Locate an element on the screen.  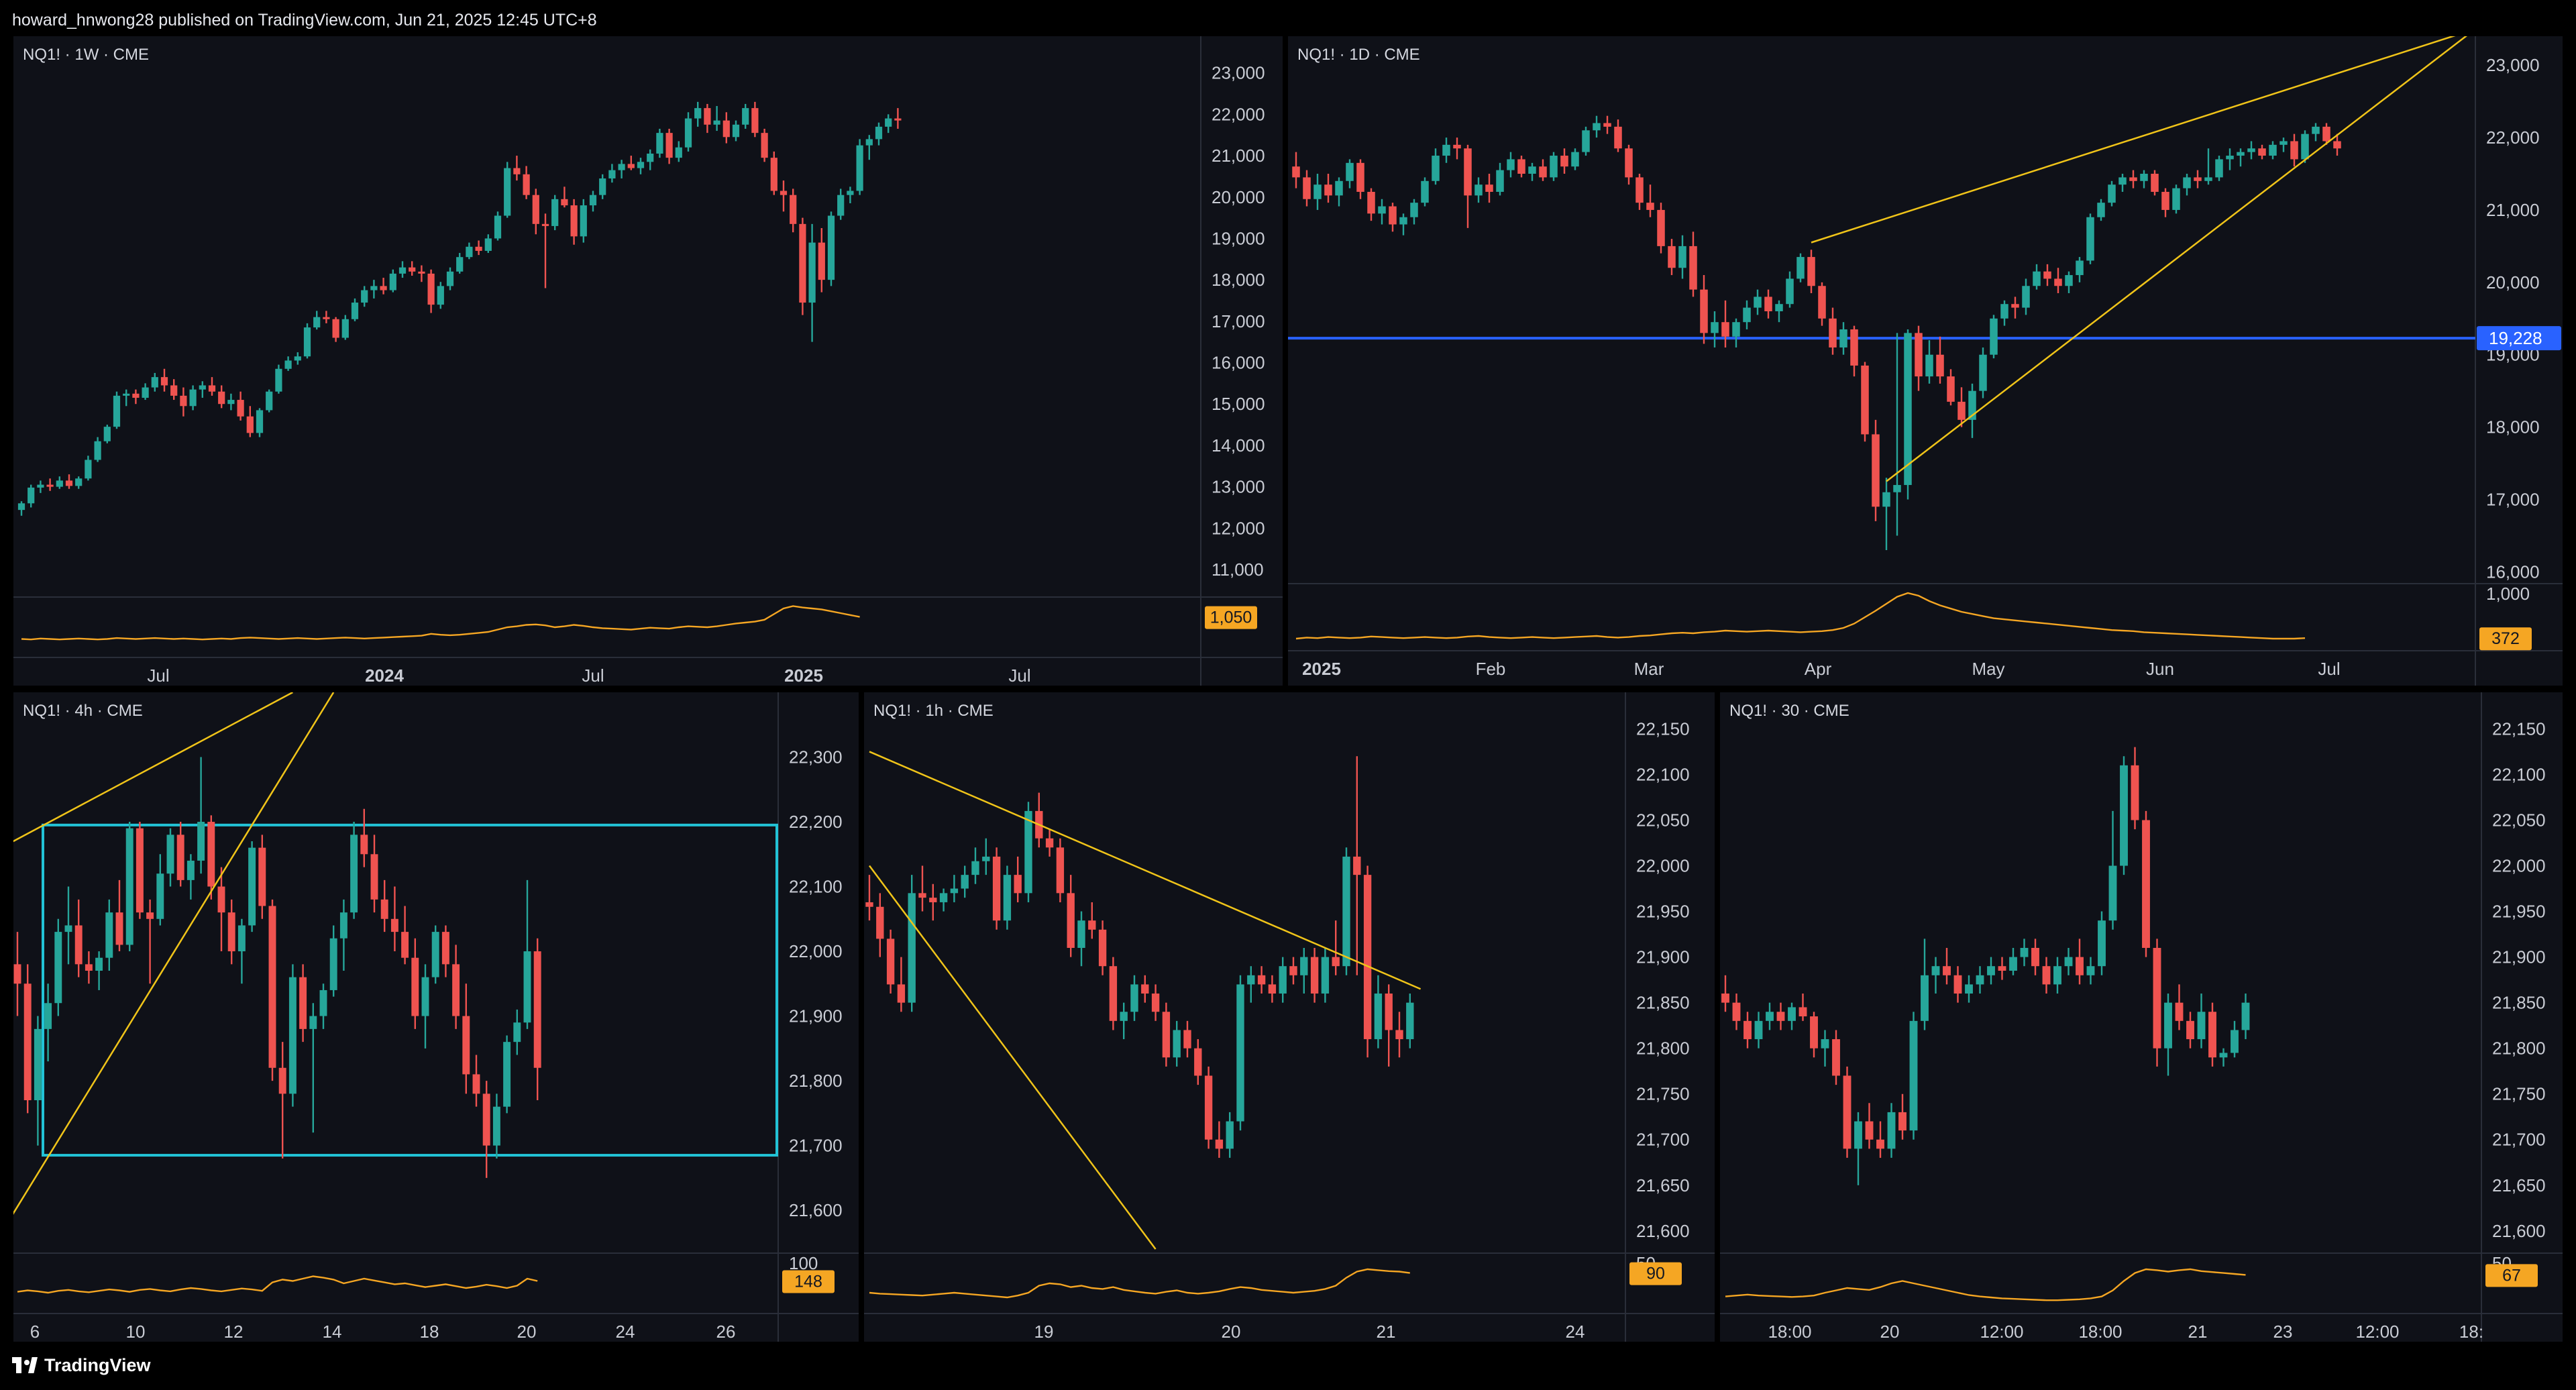
tradingview-footer: TradingView is located at coordinates (81, 1365).